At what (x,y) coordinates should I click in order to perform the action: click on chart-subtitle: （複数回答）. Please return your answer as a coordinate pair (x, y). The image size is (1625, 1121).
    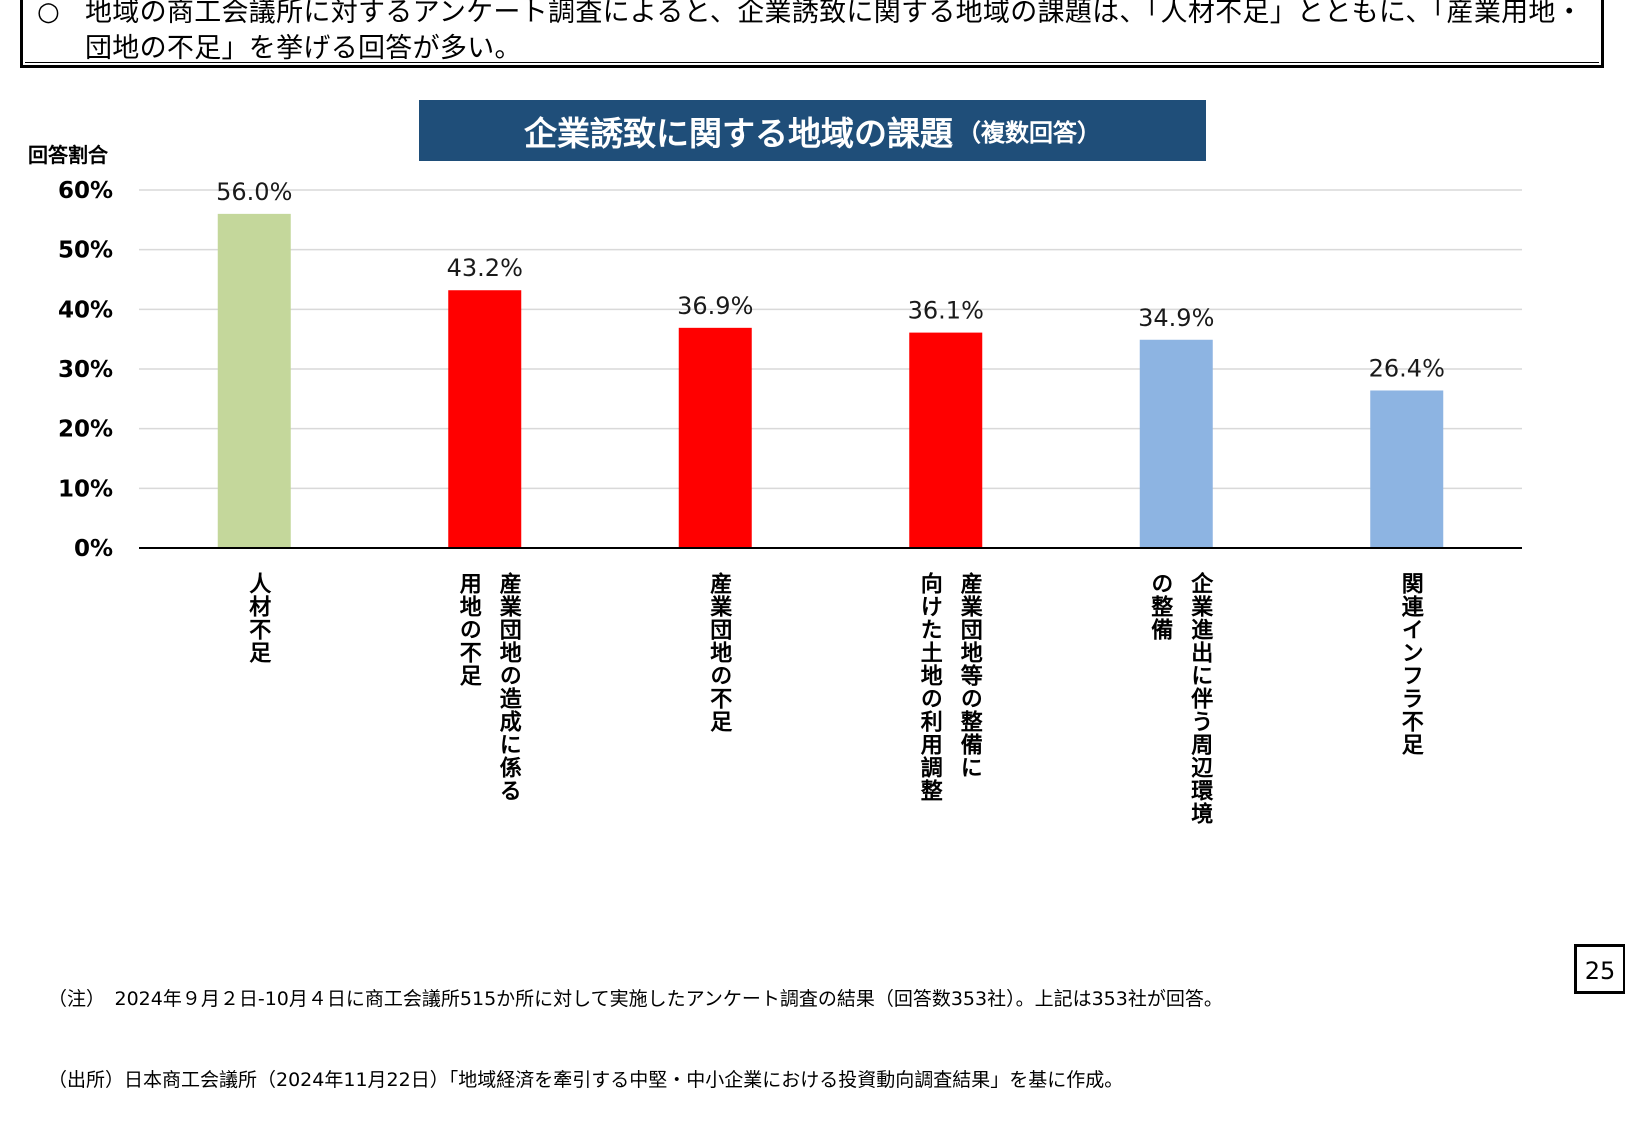
    Looking at the image, I should click on (1029, 133).